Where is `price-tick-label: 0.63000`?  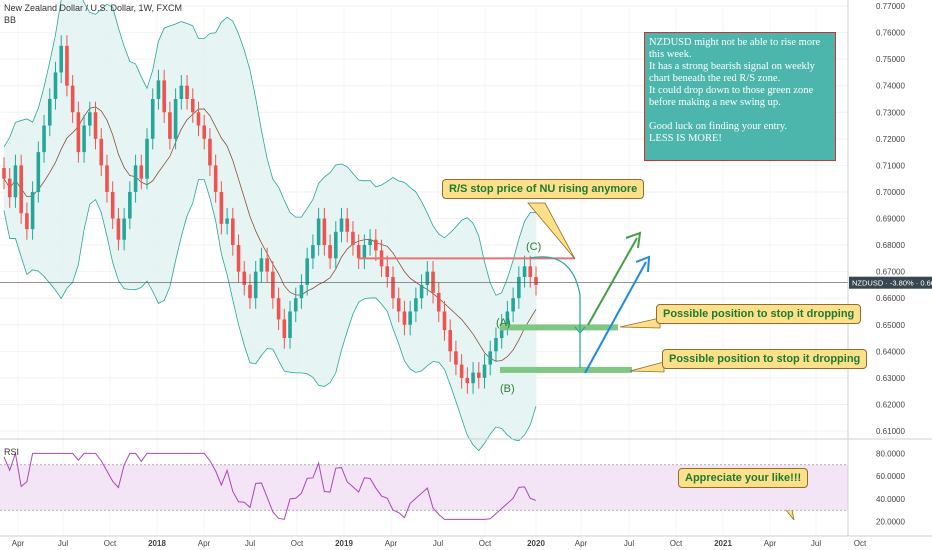
price-tick-label: 0.63000 is located at coordinates (890, 378).